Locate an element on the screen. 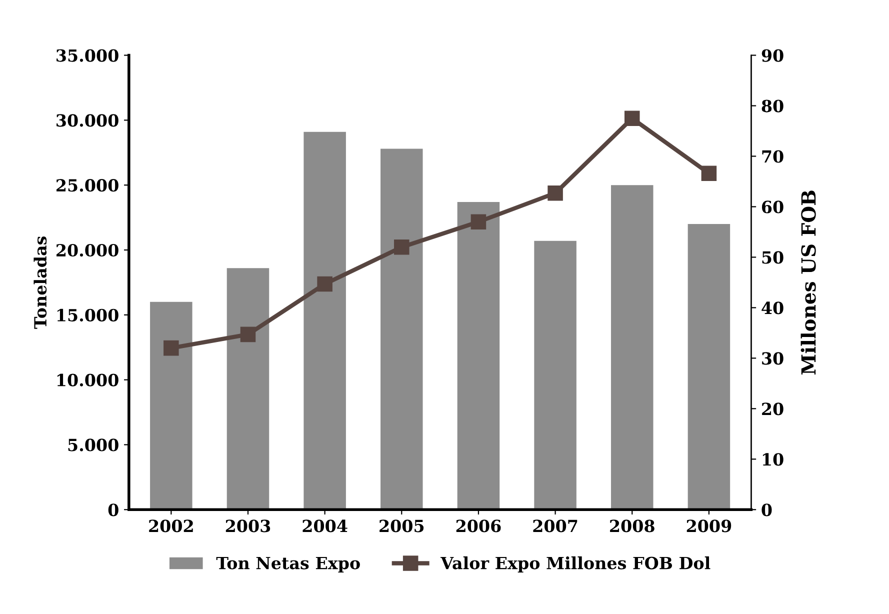 The height and width of the screenshot is (614, 889). y2-tick-label: 10 is located at coordinates (773, 459).